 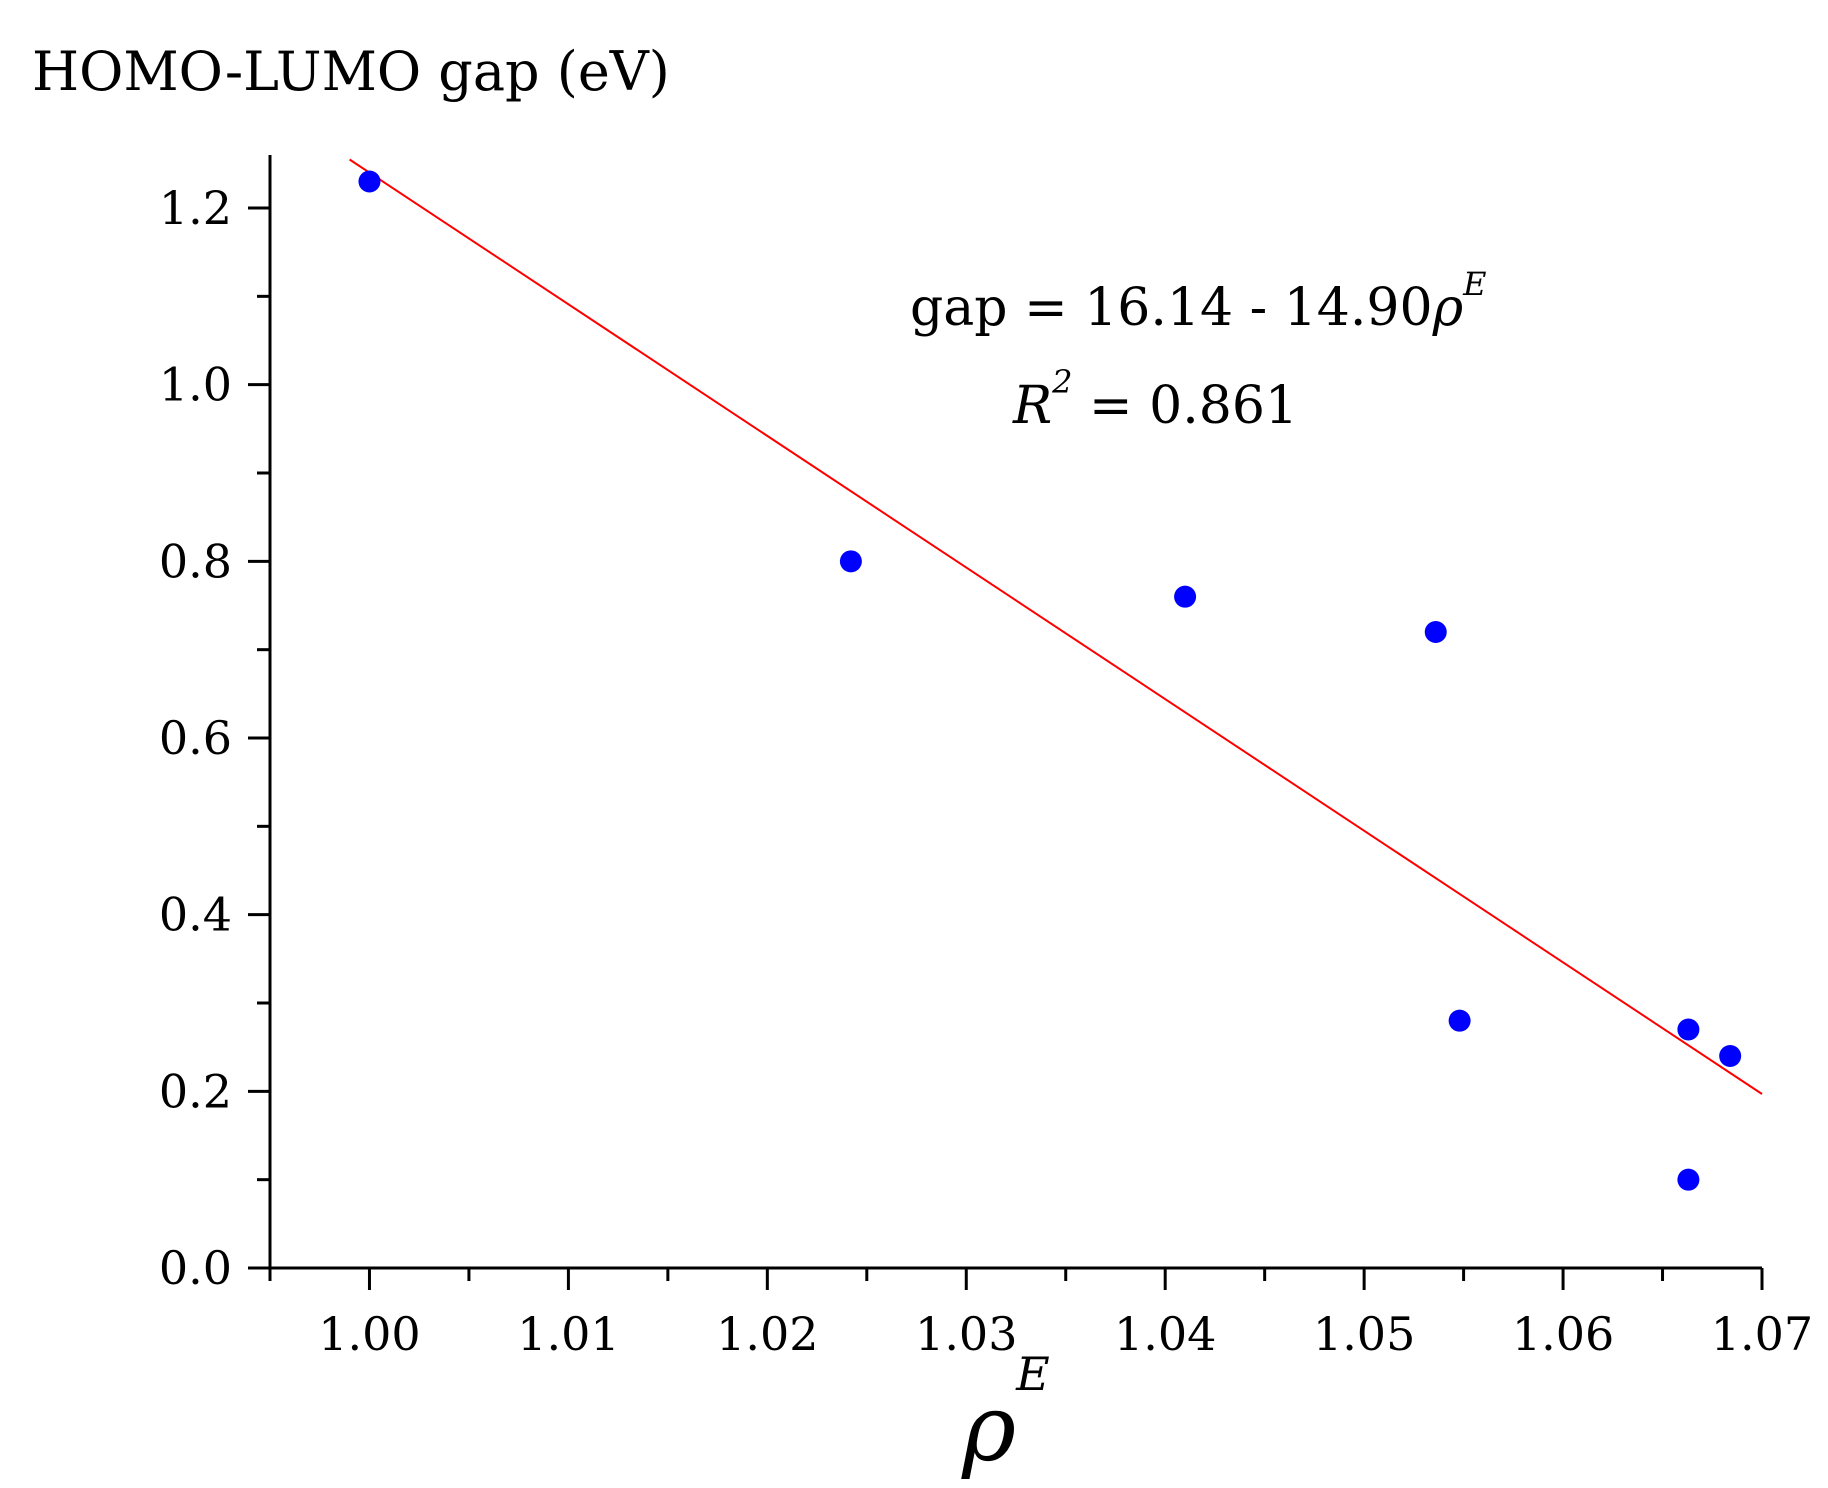 What do you see at coordinates (195, 1268) in the screenshot?
I see `y-tick-label: 0.0` at bounding box center [195, 1268].